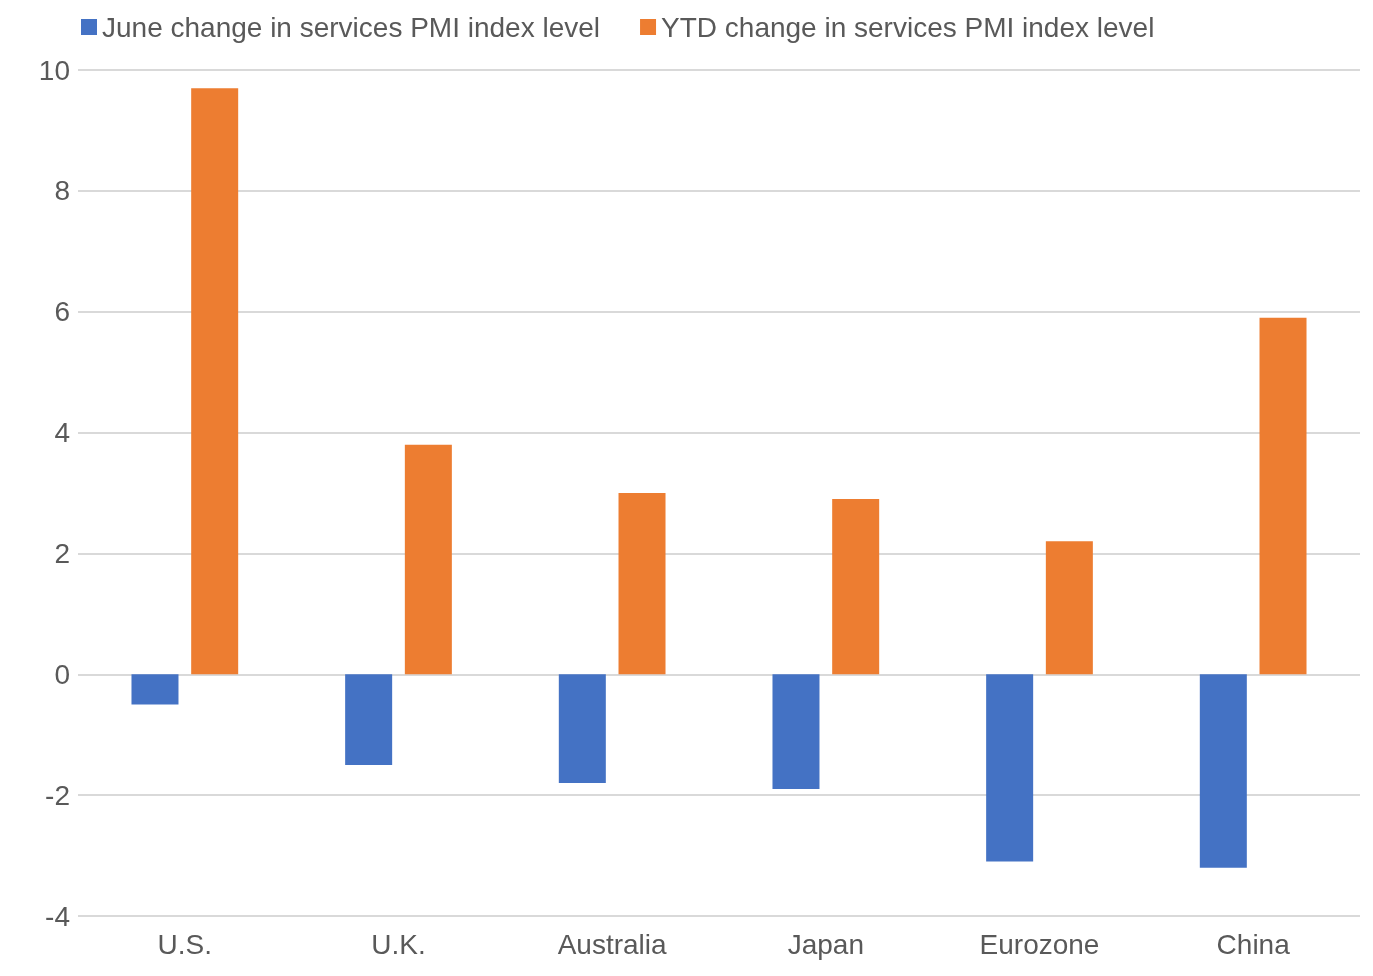  I want to click on legend-label: YTD change in services PMI index level, so click(908, 27).